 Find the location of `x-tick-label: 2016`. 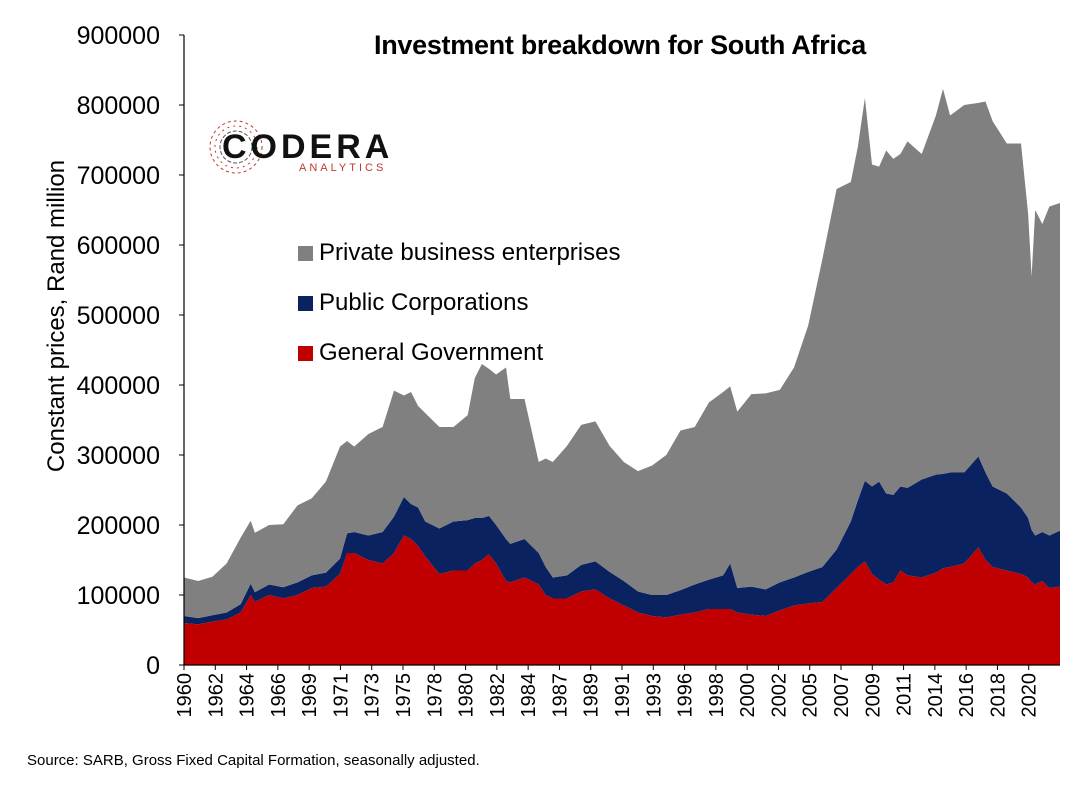

x-tick-label: 2016 is located at coordinates (967, 695).